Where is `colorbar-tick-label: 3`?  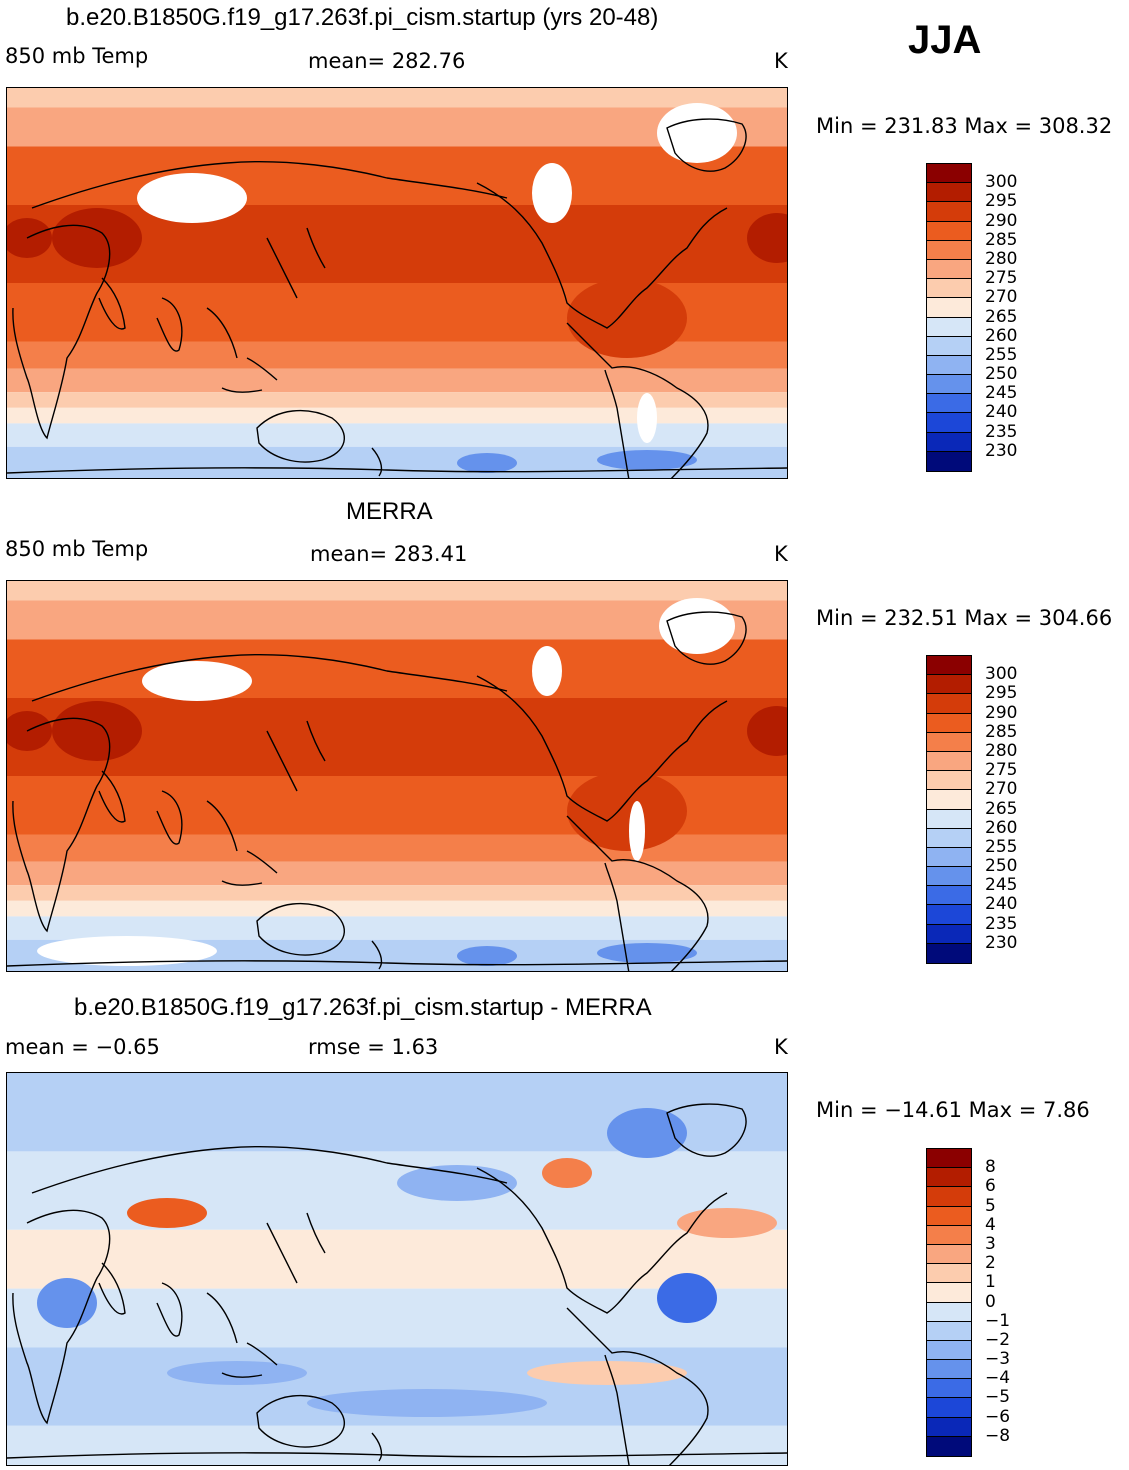
colorbar-tick-label: 3 is located at coordinates (990, 1243).